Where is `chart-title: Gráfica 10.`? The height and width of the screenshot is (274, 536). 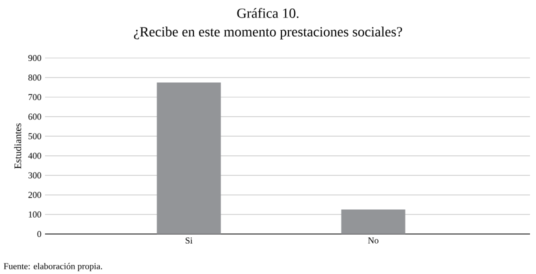 chart-title: Gráfica 10. is located at coordinates (267, 13).